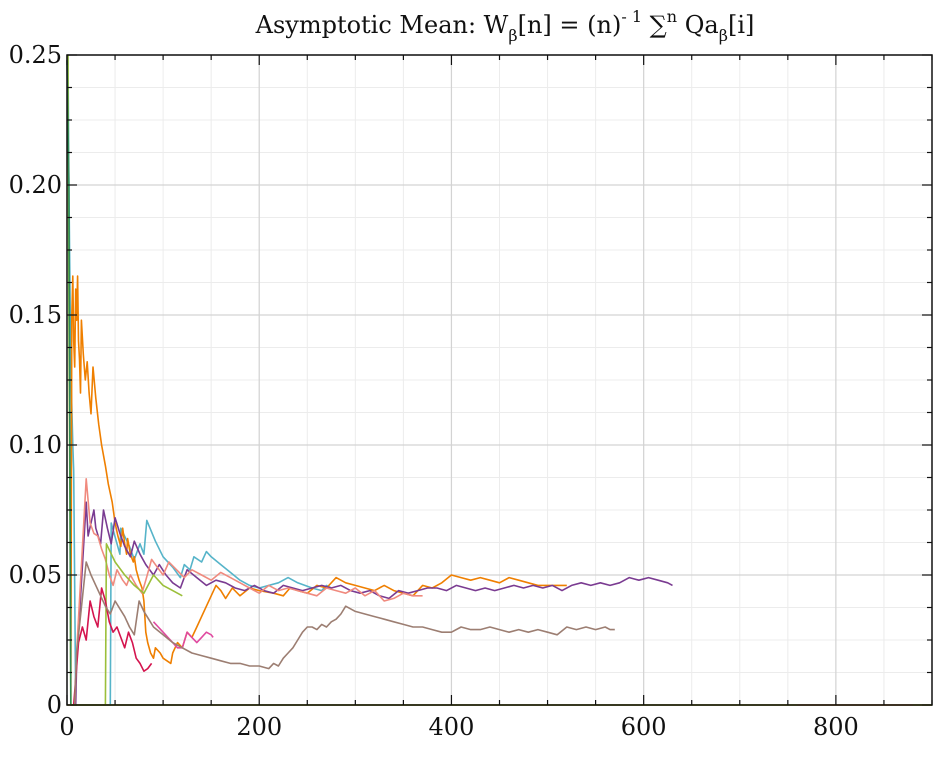 Image resolution: width=952 pixels, height=761 pixels. I want to click on y-tick-label: 0.25, so click(35, 55).